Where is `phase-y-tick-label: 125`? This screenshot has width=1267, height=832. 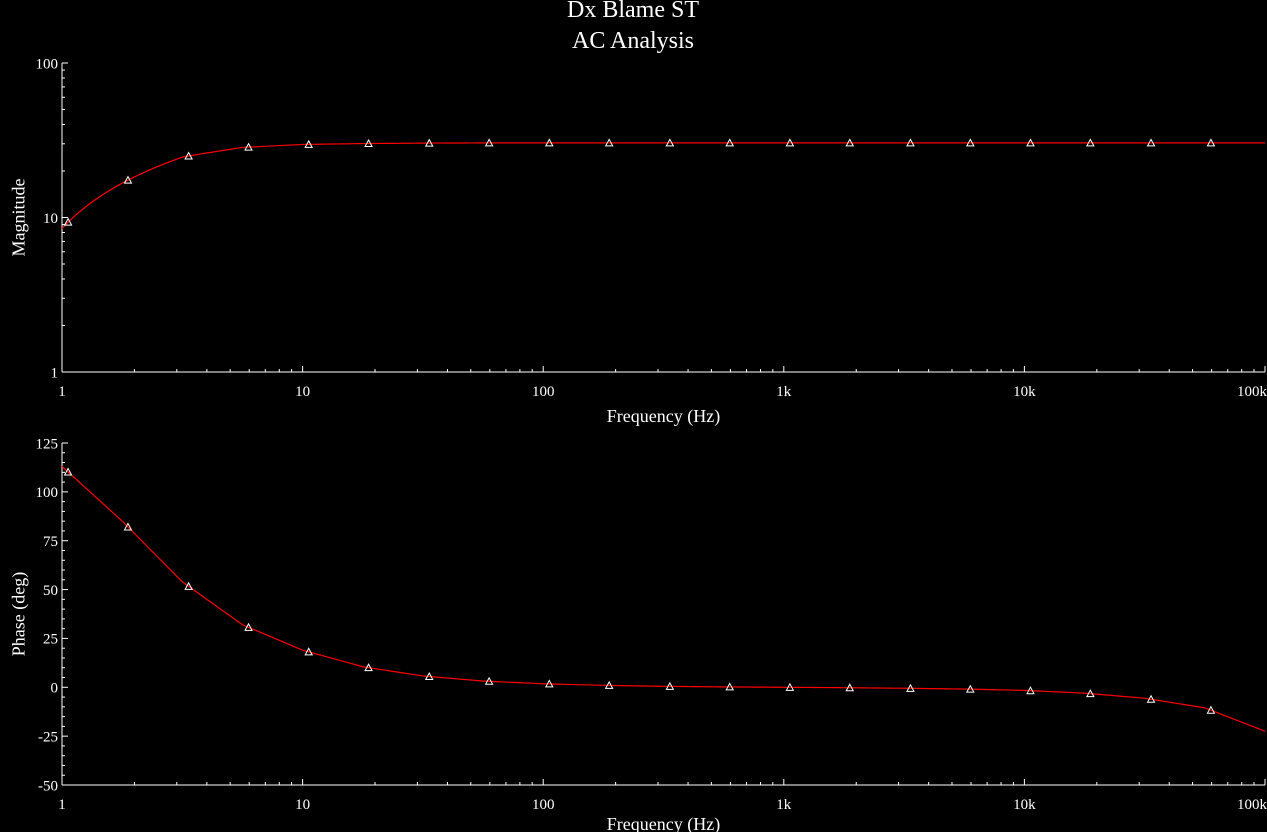
phase-y-tick-label: 125 is located at coordinates (47, 444).